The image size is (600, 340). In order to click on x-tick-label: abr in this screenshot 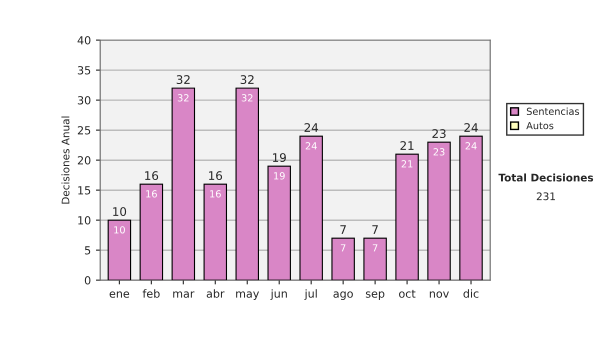, I will do `click(215, 293)`.